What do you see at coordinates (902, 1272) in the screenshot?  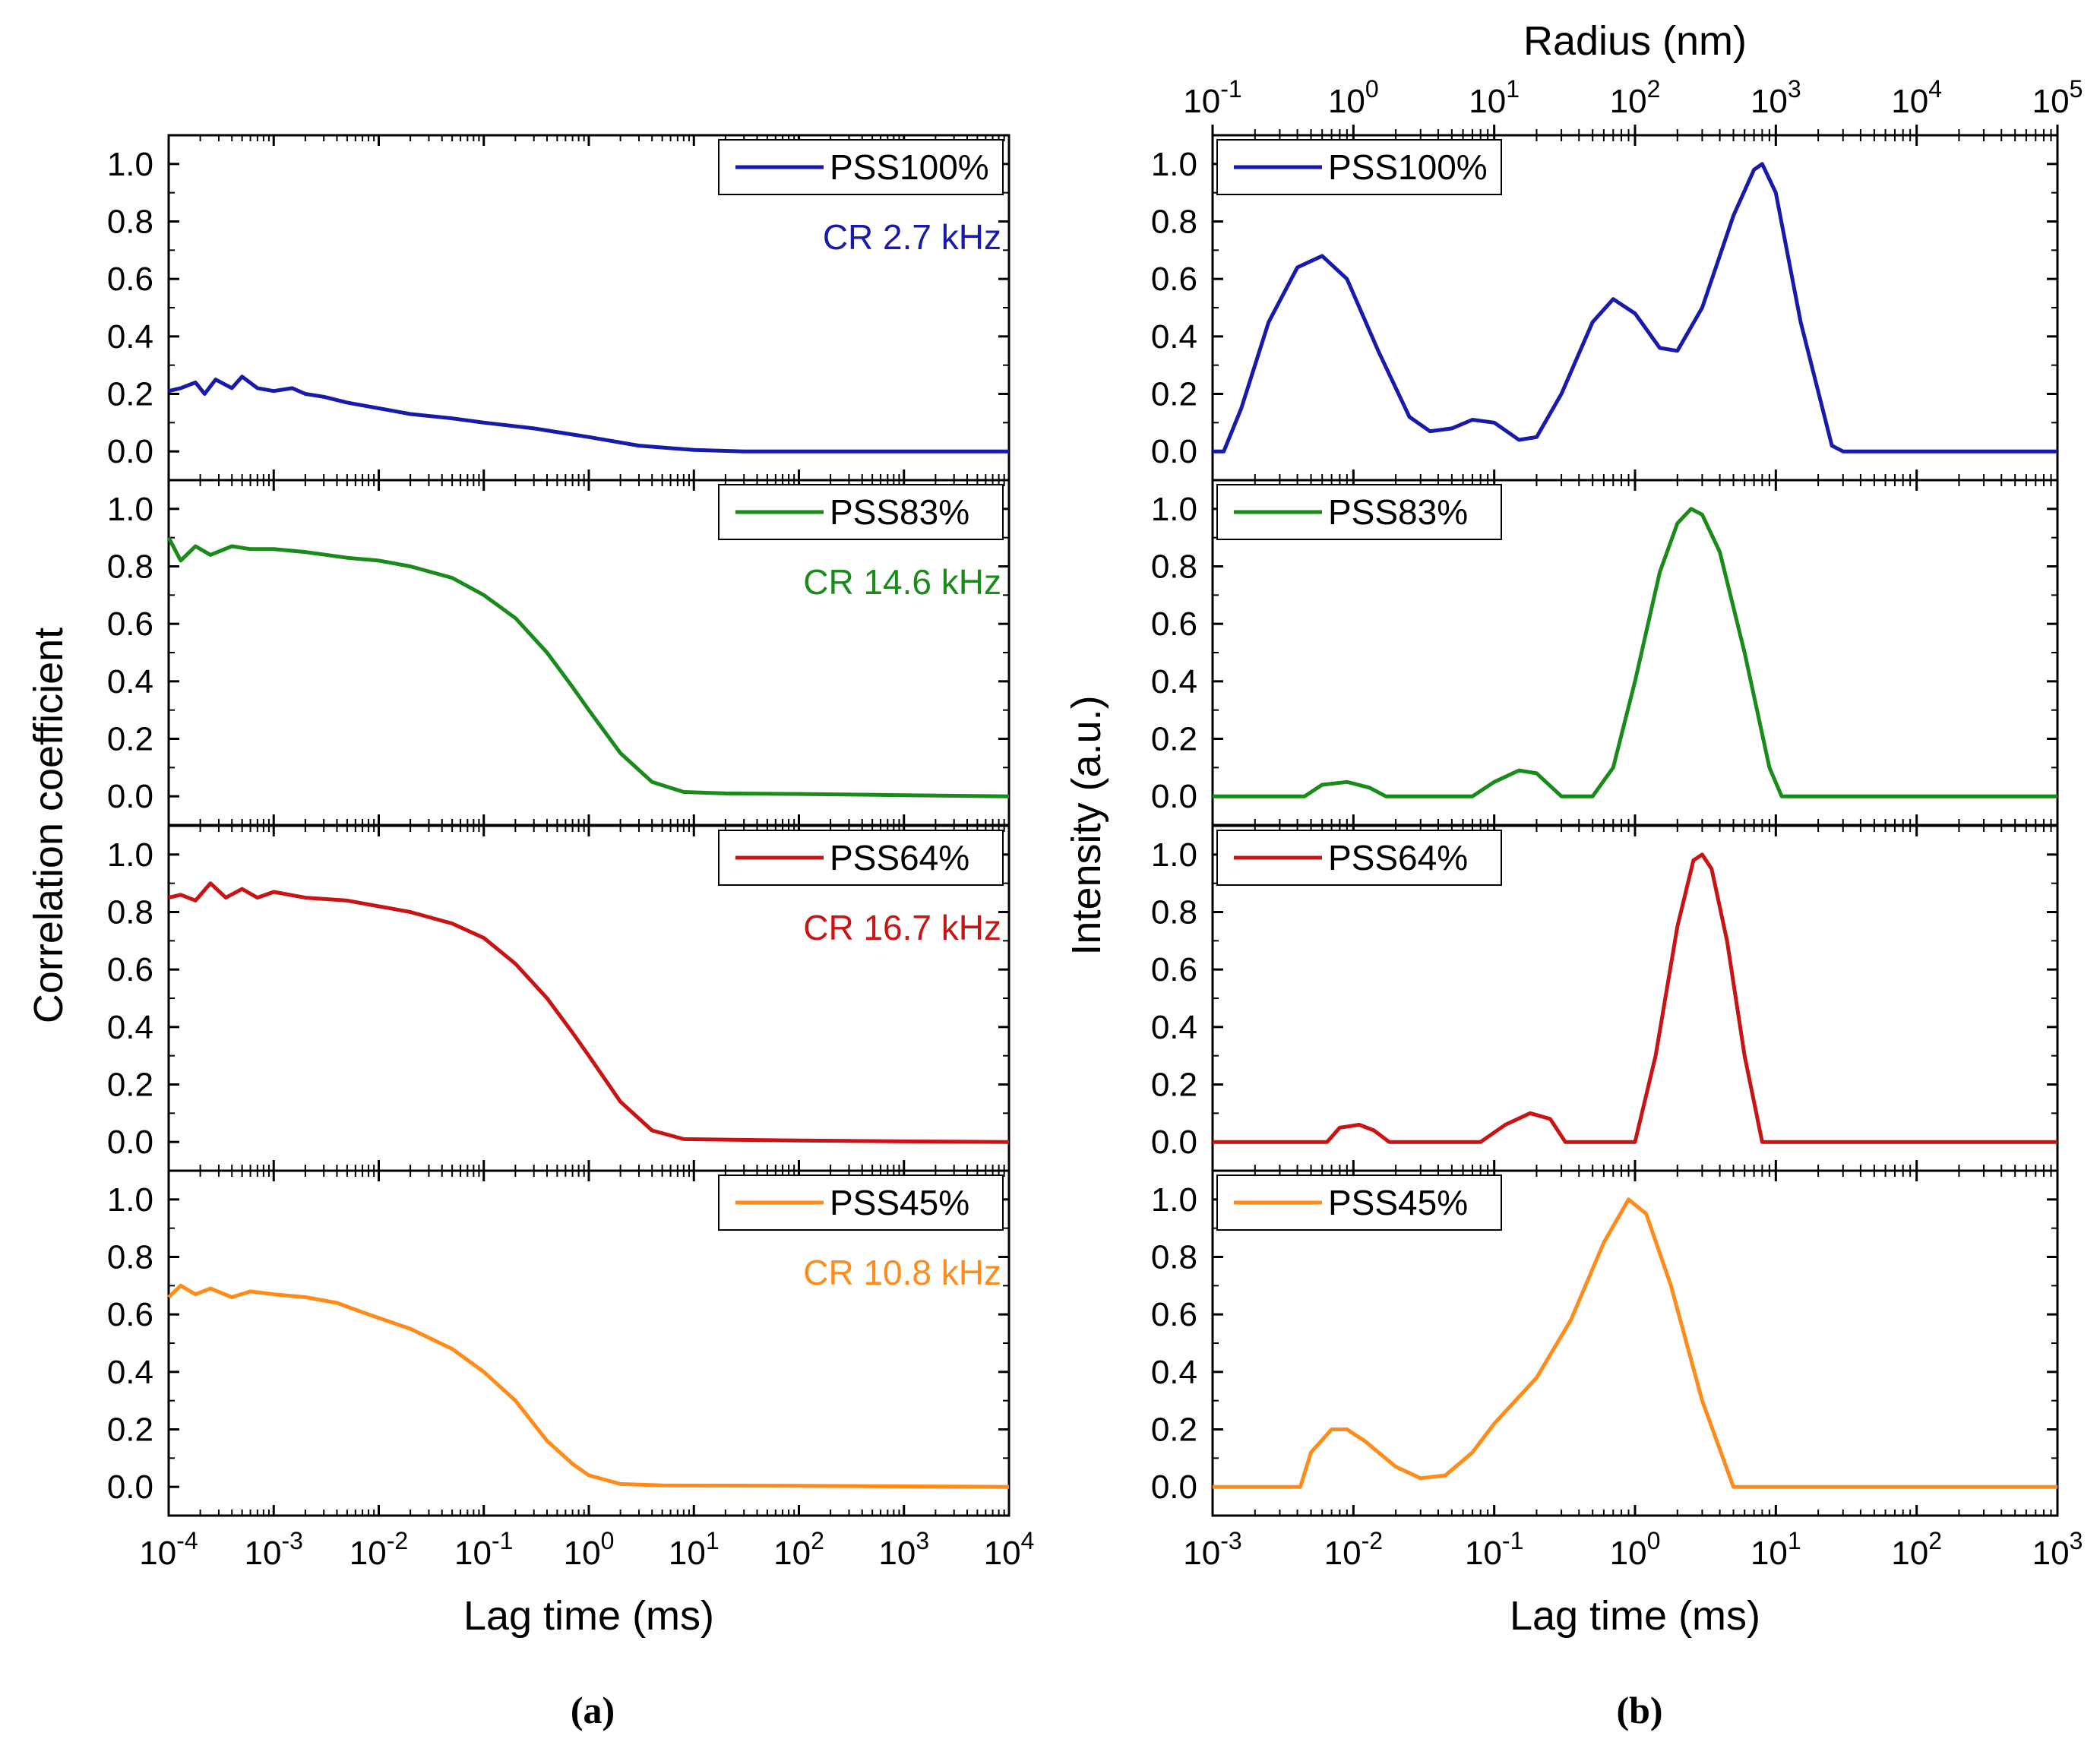 I see `count-rate-annotation: CR 10.8 kHz` at bounding box center [902, 1272].